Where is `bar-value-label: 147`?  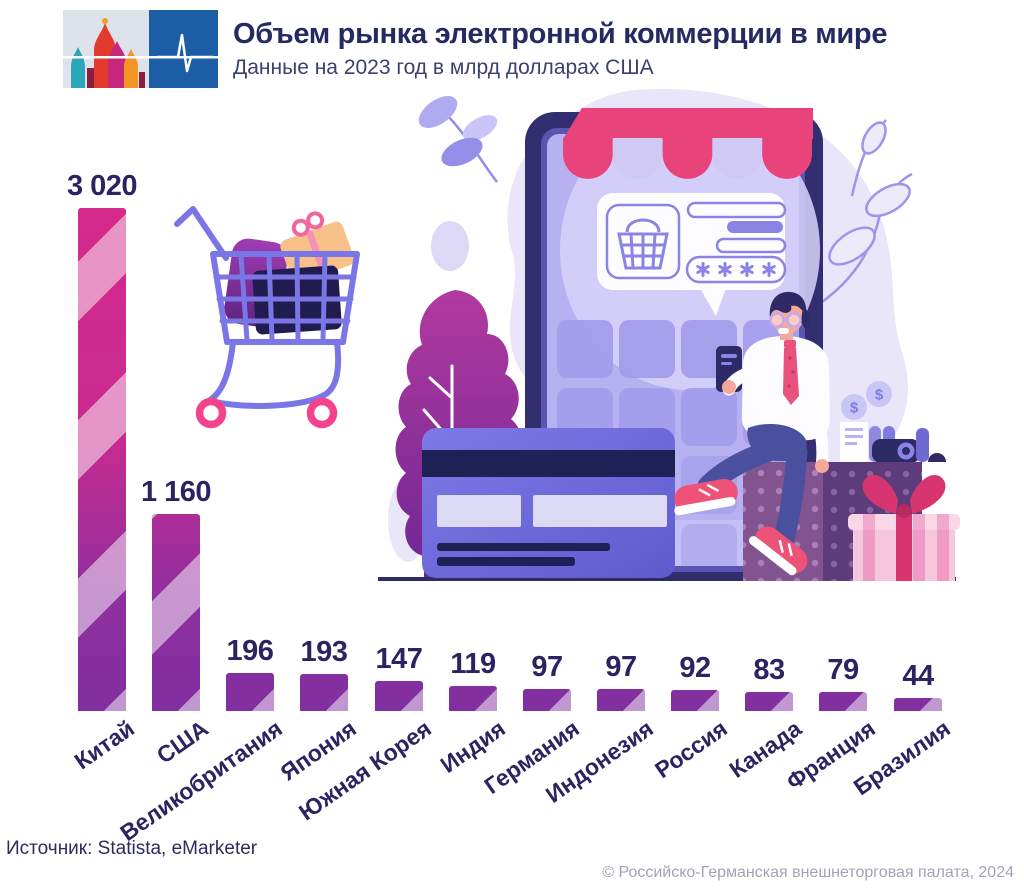
bar-value-label: 147 is located at coordinates (399, 659).